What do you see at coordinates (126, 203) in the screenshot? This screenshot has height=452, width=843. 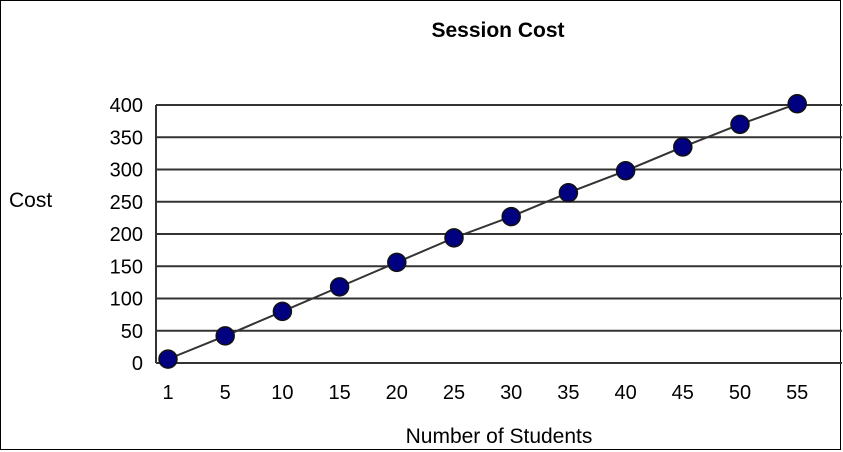 I see `y-tick-label: 250` at bounding box center [126, 203].